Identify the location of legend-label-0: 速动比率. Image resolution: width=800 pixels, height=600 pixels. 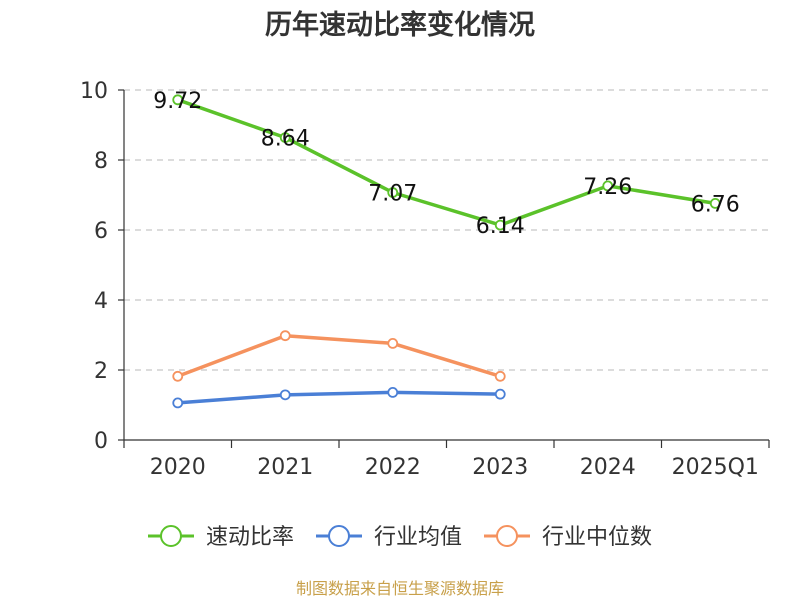
(250, 537).